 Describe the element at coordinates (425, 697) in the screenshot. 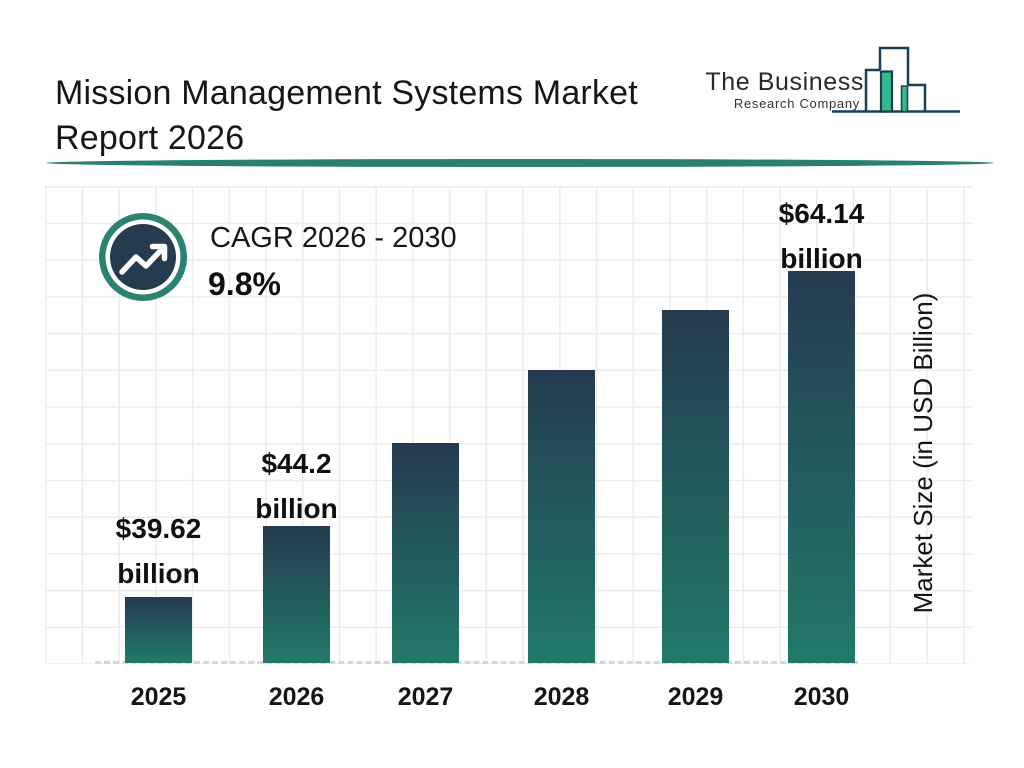

I see `x-tick-2027: 2027` at that location.